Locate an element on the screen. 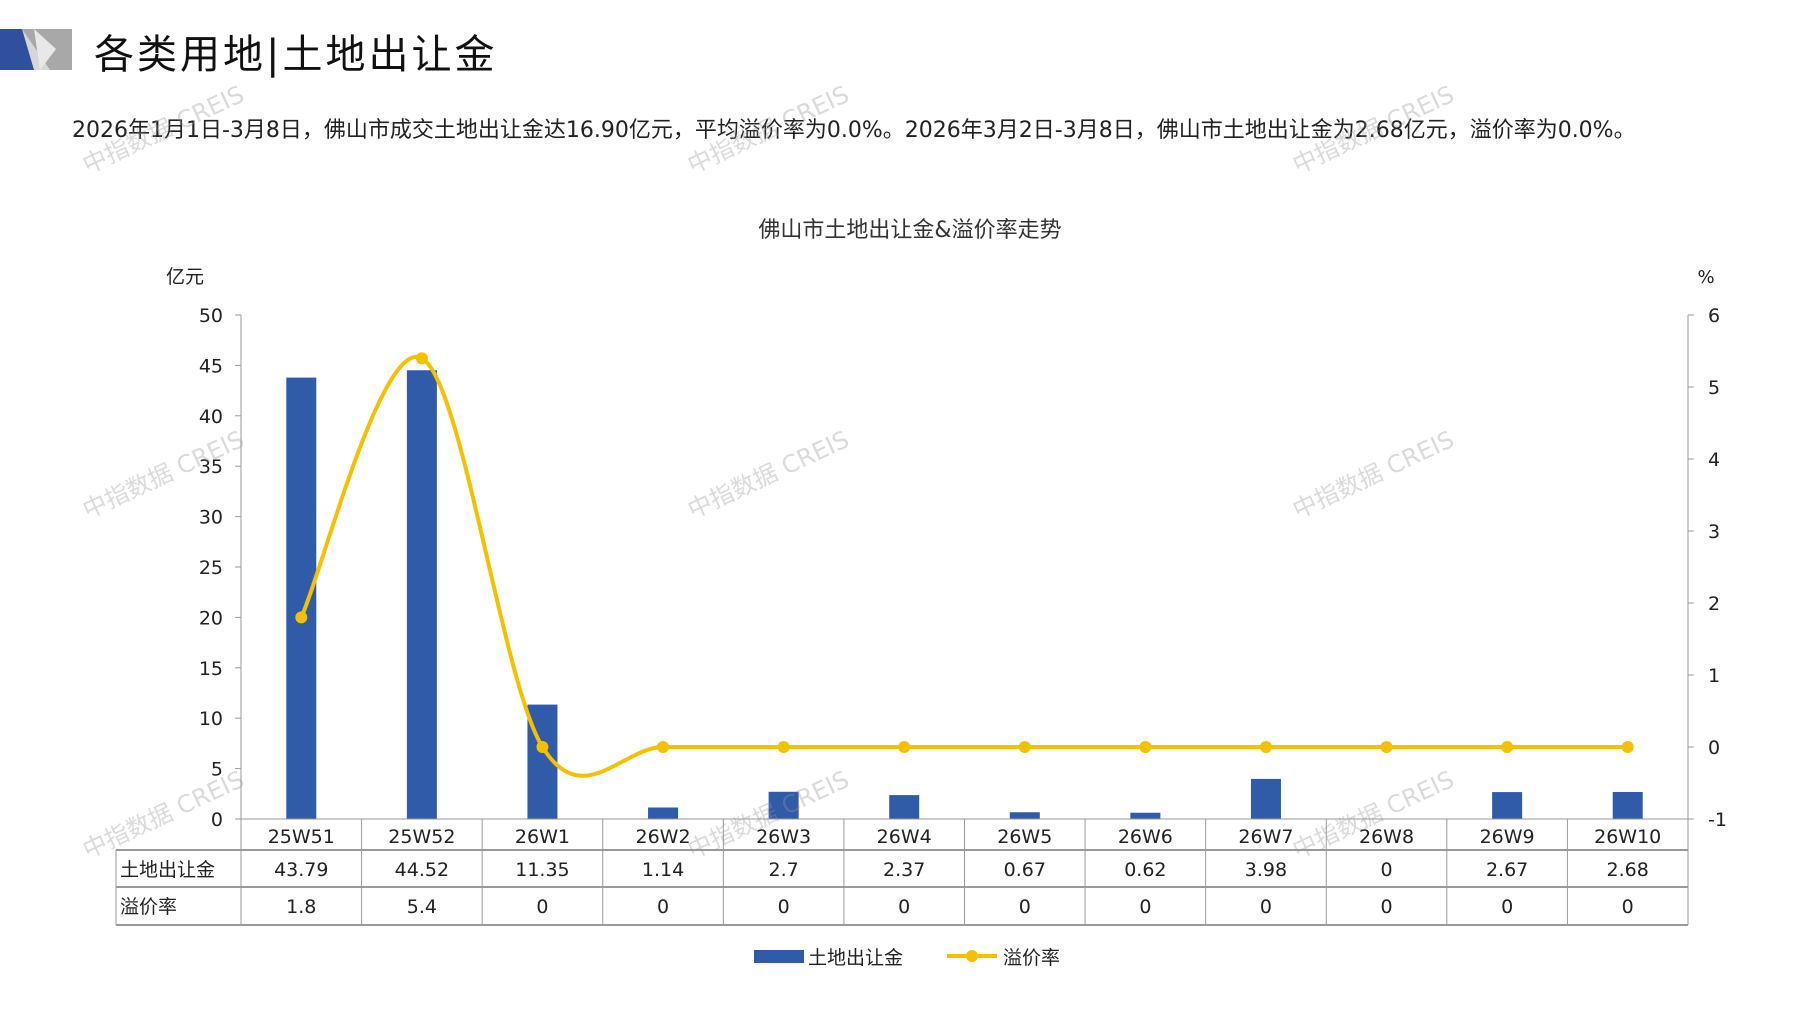 The width and height of the screenshot is (1797, 1010). right-tick-label: 2 is located at coordinates (1714, 604).